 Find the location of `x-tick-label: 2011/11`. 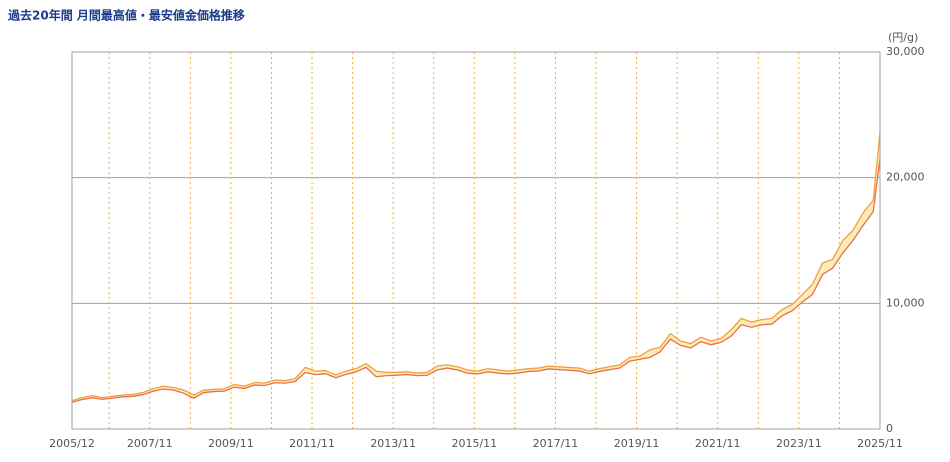

x-tick-label: 2011/11 is located at coordinates (312, 443).